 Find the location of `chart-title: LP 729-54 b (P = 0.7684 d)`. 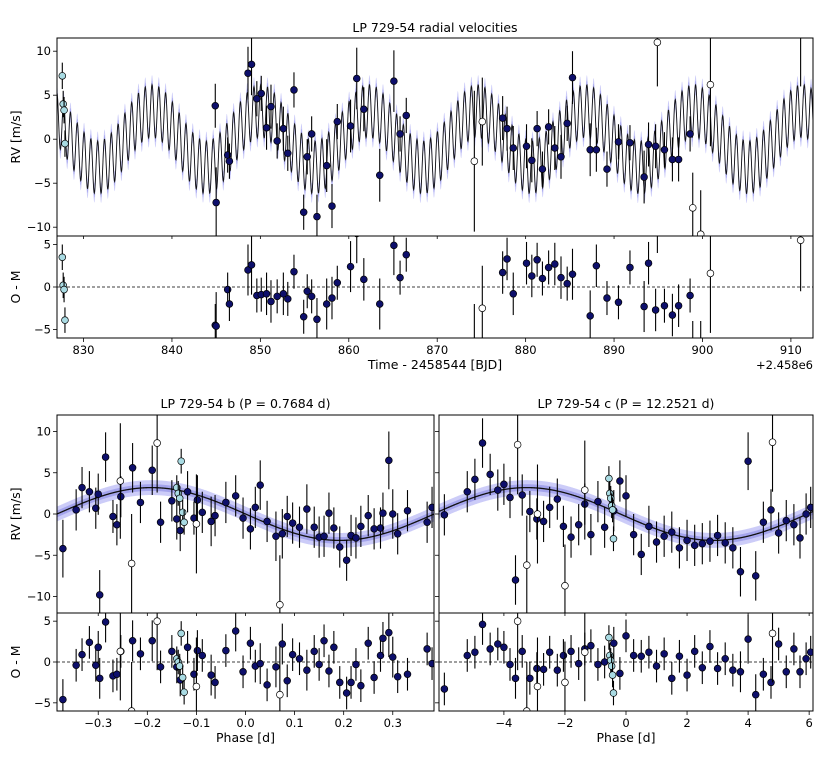

chart-title: LP 729-54 b (P = 0.7684 d) is located at coordinates (246, 403).